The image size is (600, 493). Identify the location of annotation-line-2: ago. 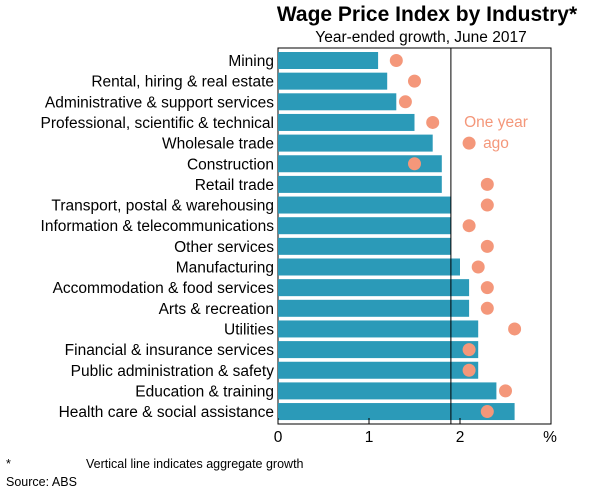
(496, 143).